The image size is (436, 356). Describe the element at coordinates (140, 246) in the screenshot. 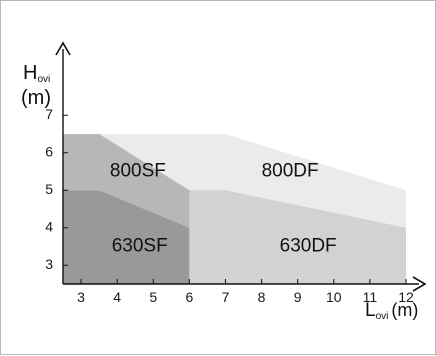

I see `region-label-630sf: 630SF` at that location.